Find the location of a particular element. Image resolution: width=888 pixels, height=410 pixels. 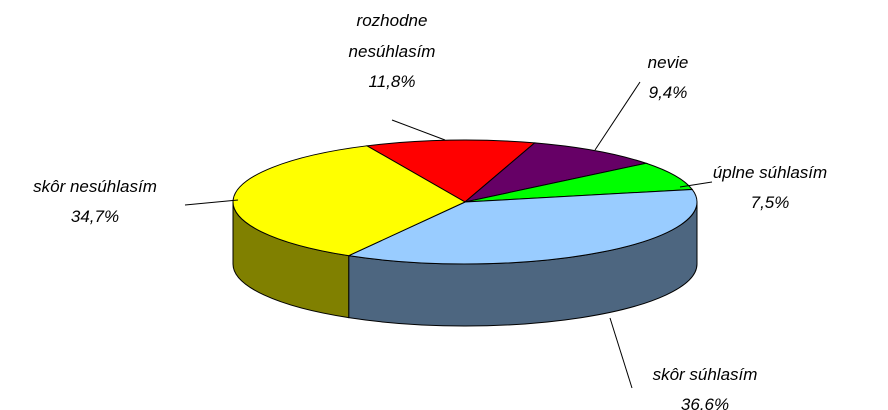

value-label: 36,6% is located at coordinates (705, 402).